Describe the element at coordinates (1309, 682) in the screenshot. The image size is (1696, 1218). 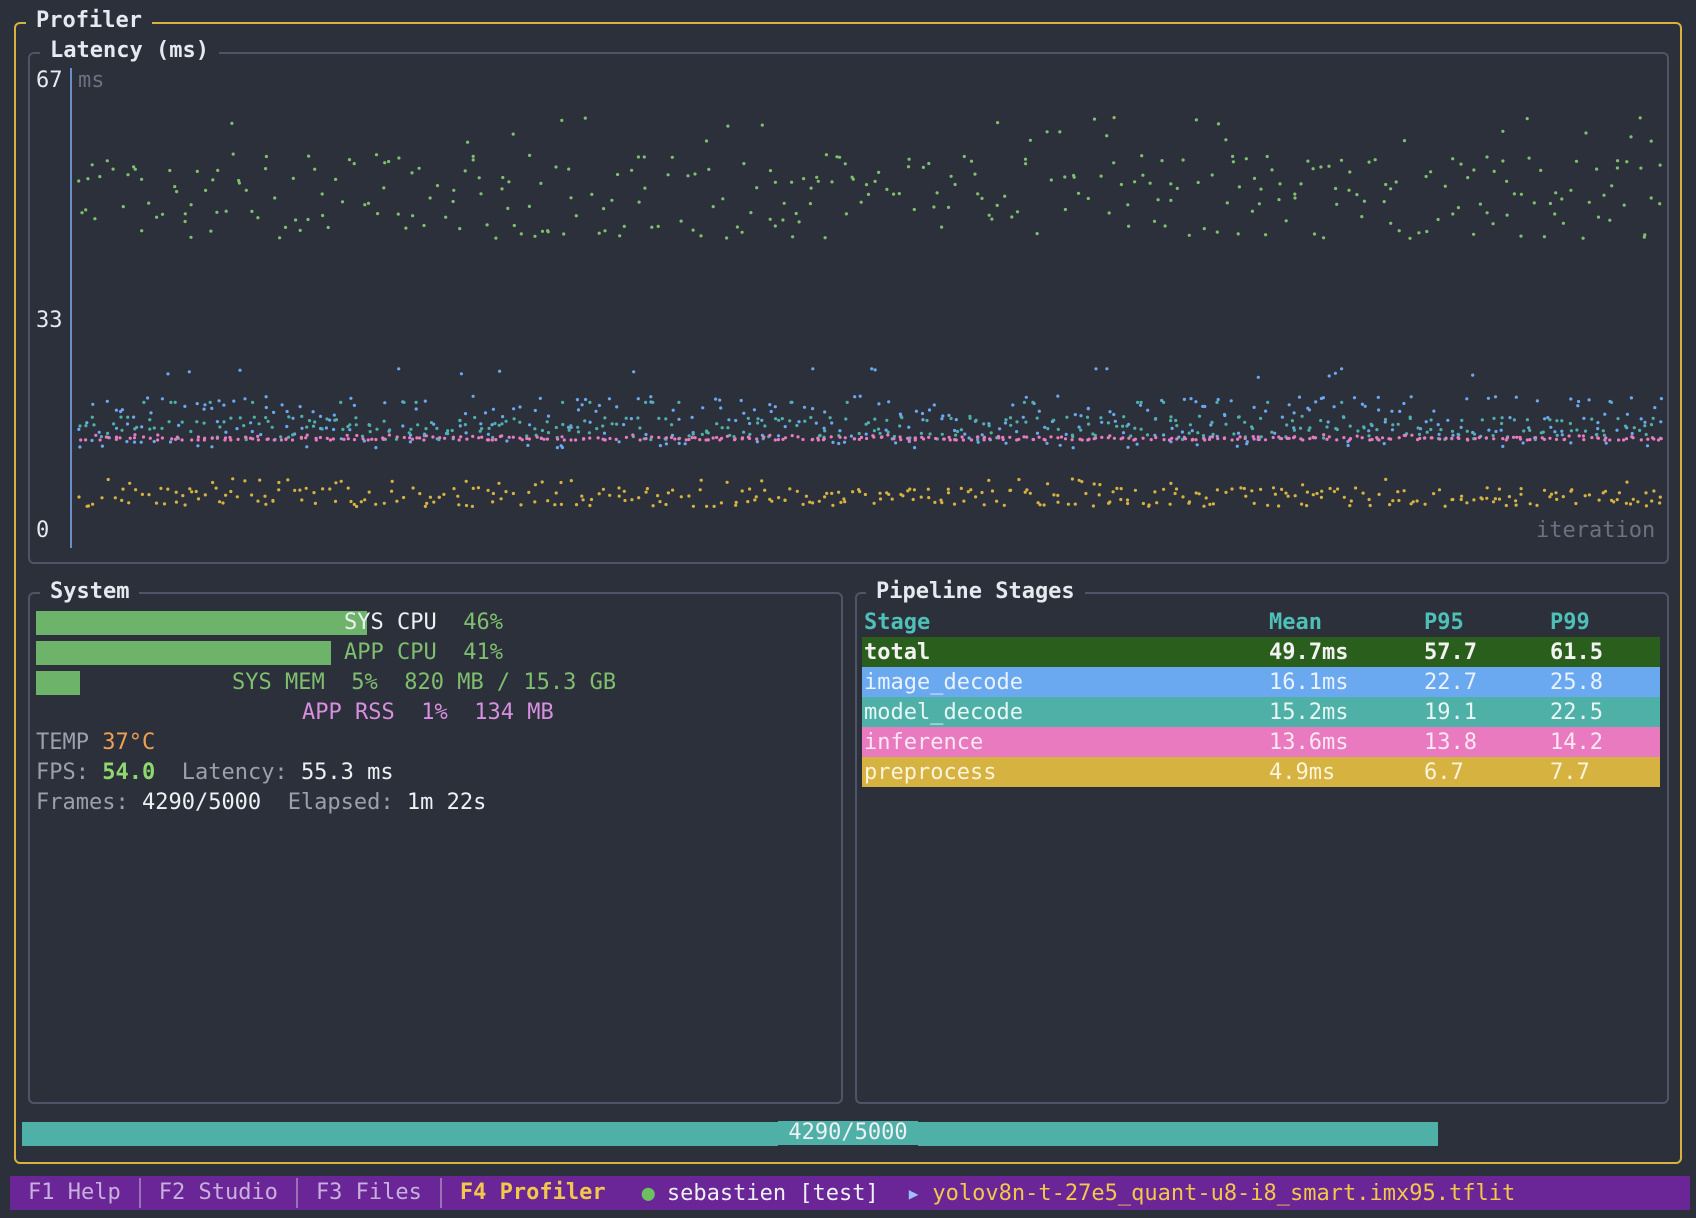
I see `cell-mean: 16.1ms` at that location.